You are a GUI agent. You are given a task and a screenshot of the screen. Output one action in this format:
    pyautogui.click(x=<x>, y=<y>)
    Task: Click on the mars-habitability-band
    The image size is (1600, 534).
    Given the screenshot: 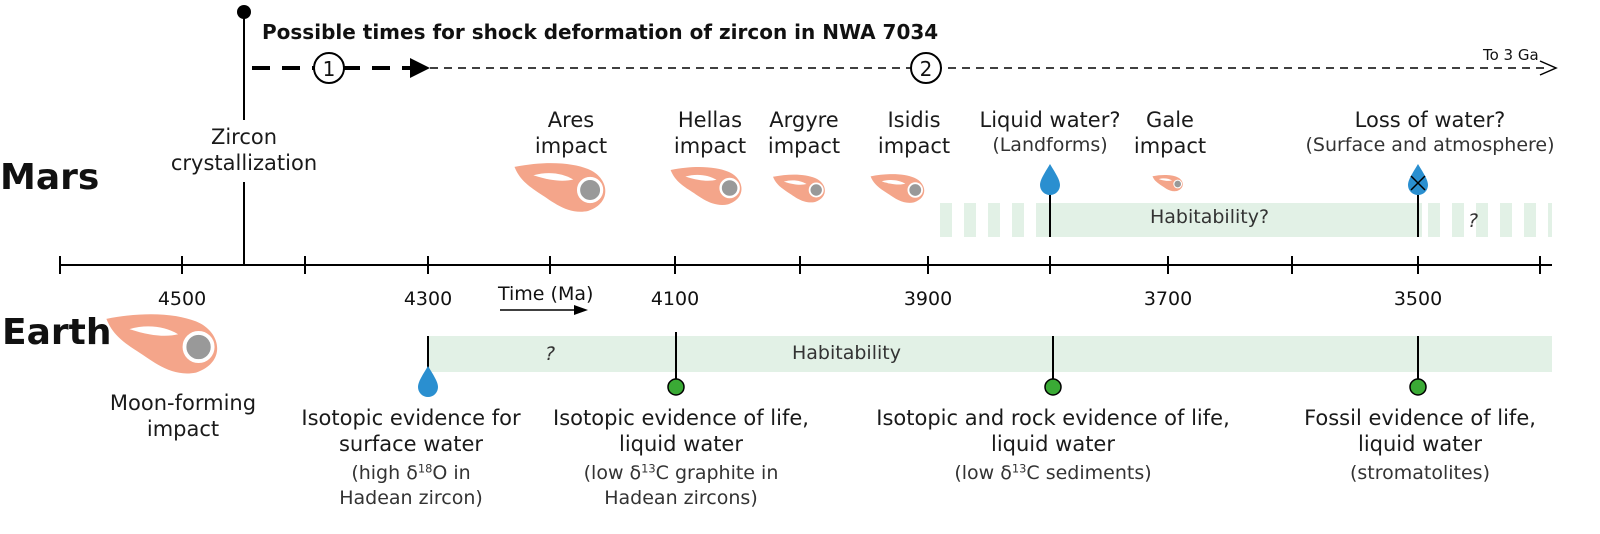 What is the action you would take?
    pyautogui.click(x=1246, y=220)
    